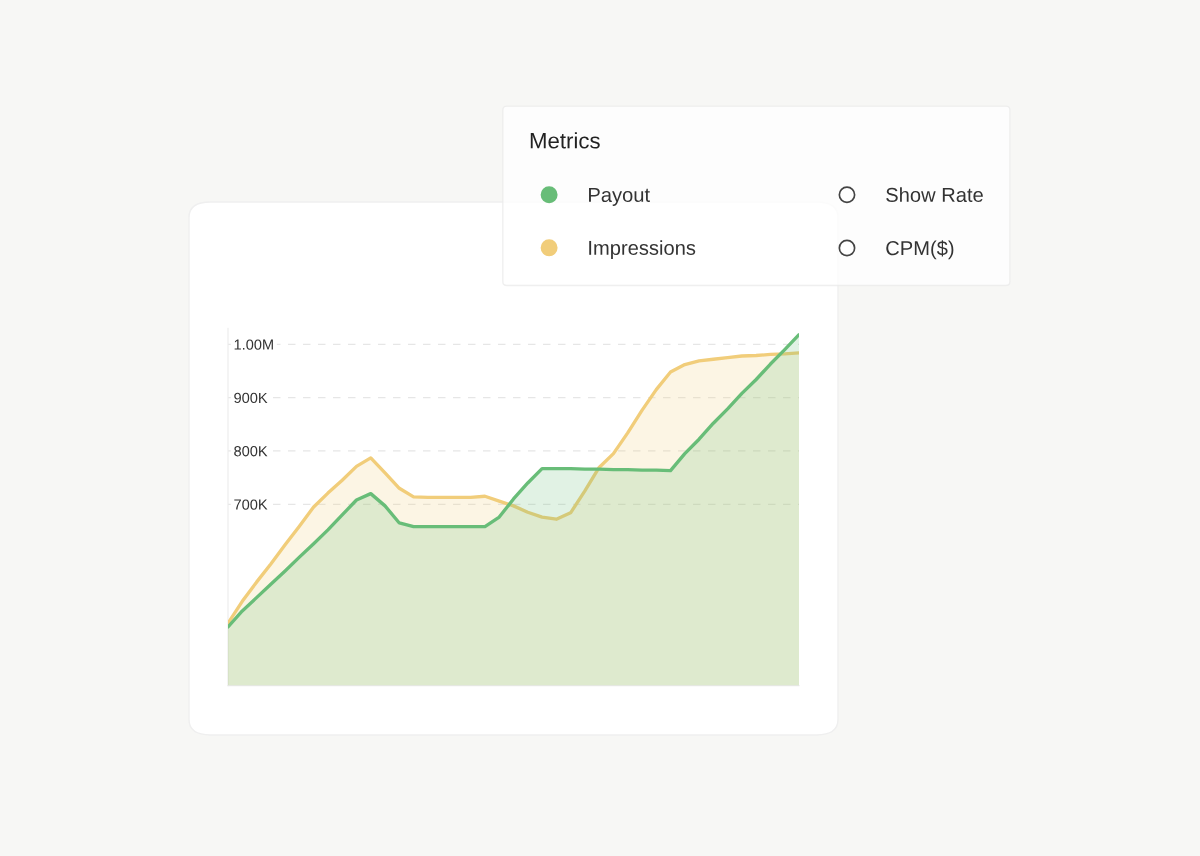  Describe the element at coordinates (251, 398) in the screenshot. I see `y-tick-label: 900K` at that location.